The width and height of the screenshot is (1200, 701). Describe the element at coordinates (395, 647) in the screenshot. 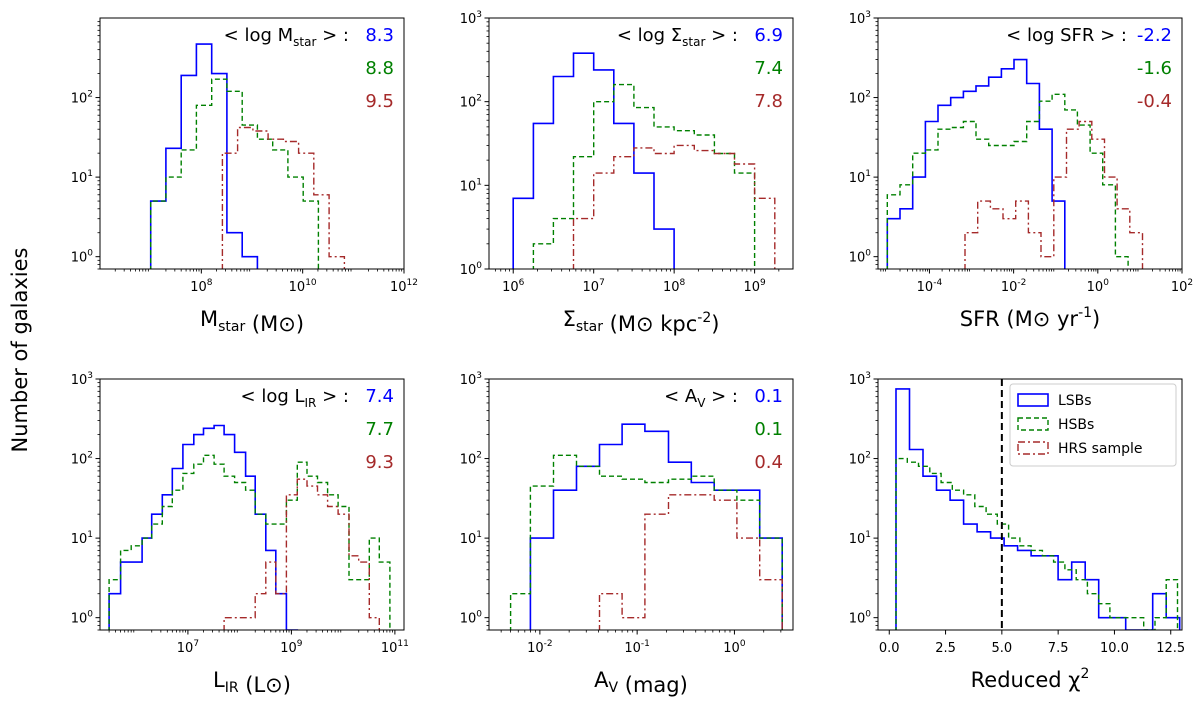

I see `x-tick-label: 10¹¹` at that location.